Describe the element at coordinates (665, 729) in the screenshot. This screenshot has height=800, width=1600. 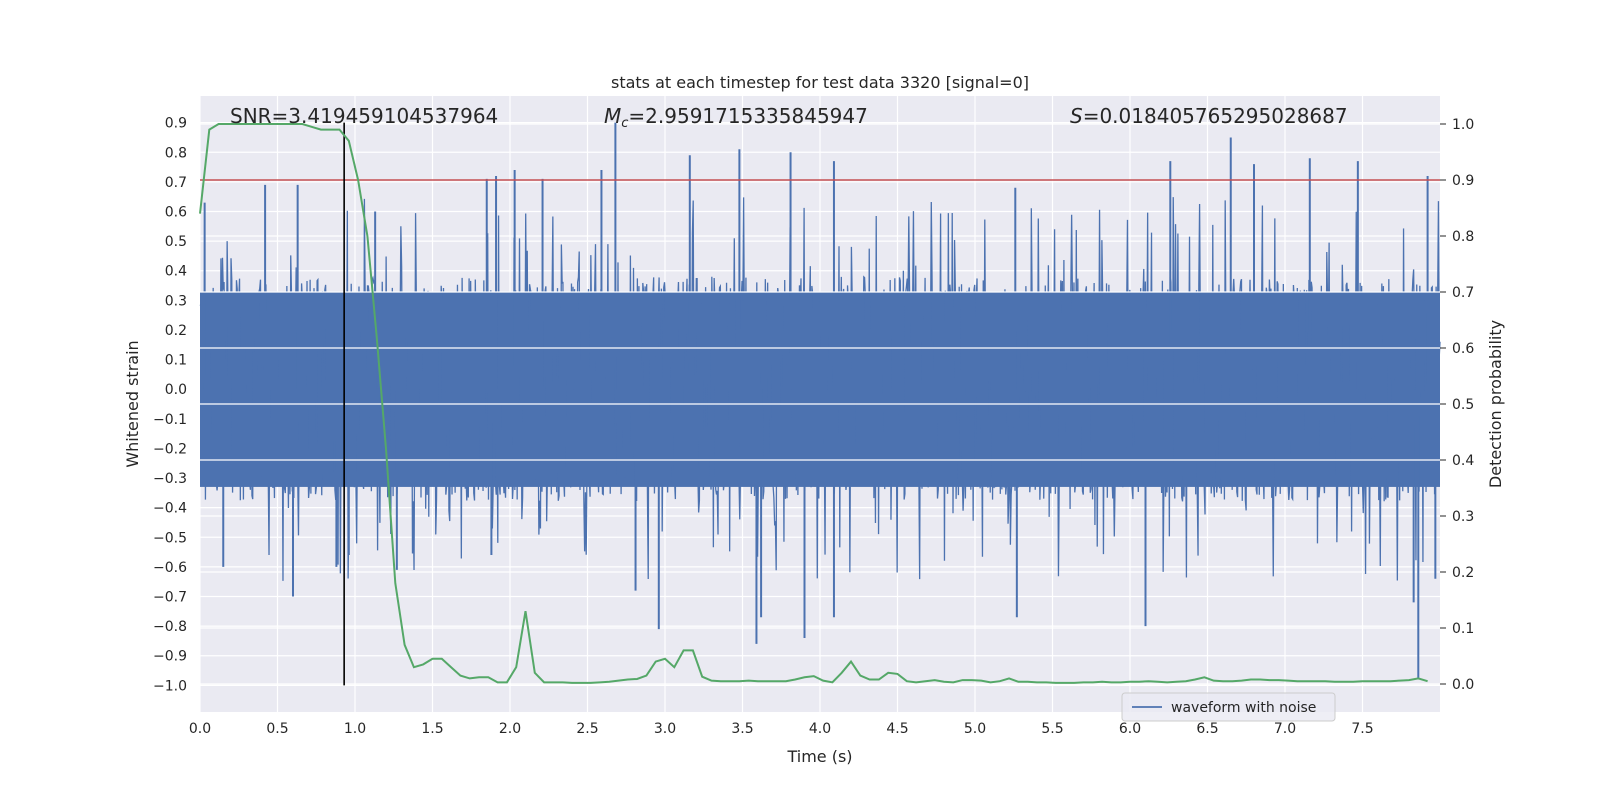
I see `x-tick-label: 3.0` at that location.